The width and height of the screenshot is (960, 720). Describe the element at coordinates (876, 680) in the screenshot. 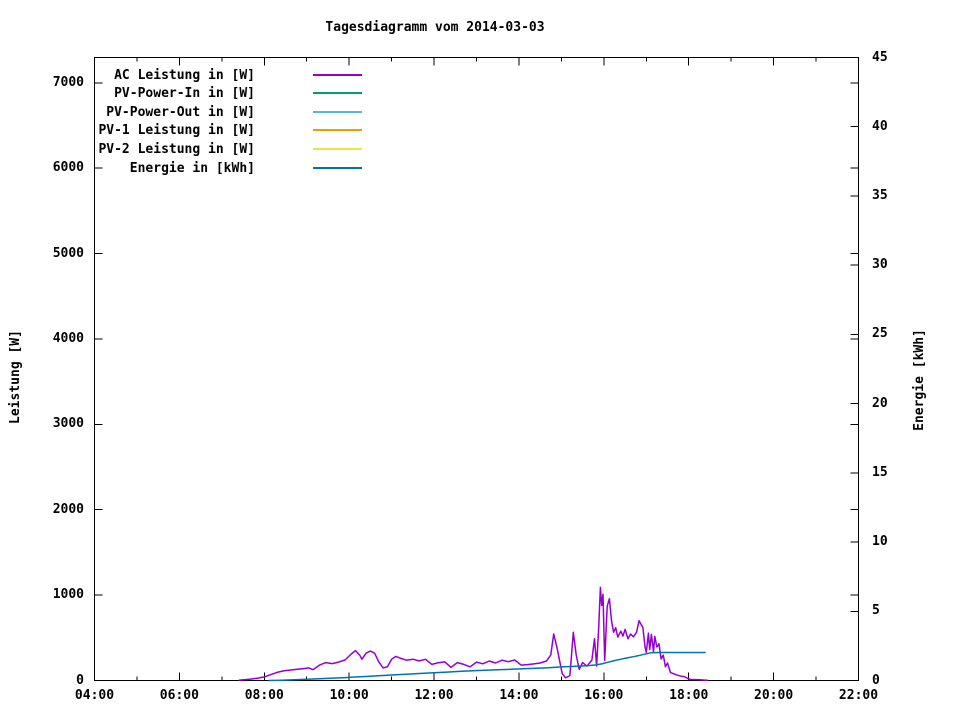

I see `y2-tick-label: 0` at that location.